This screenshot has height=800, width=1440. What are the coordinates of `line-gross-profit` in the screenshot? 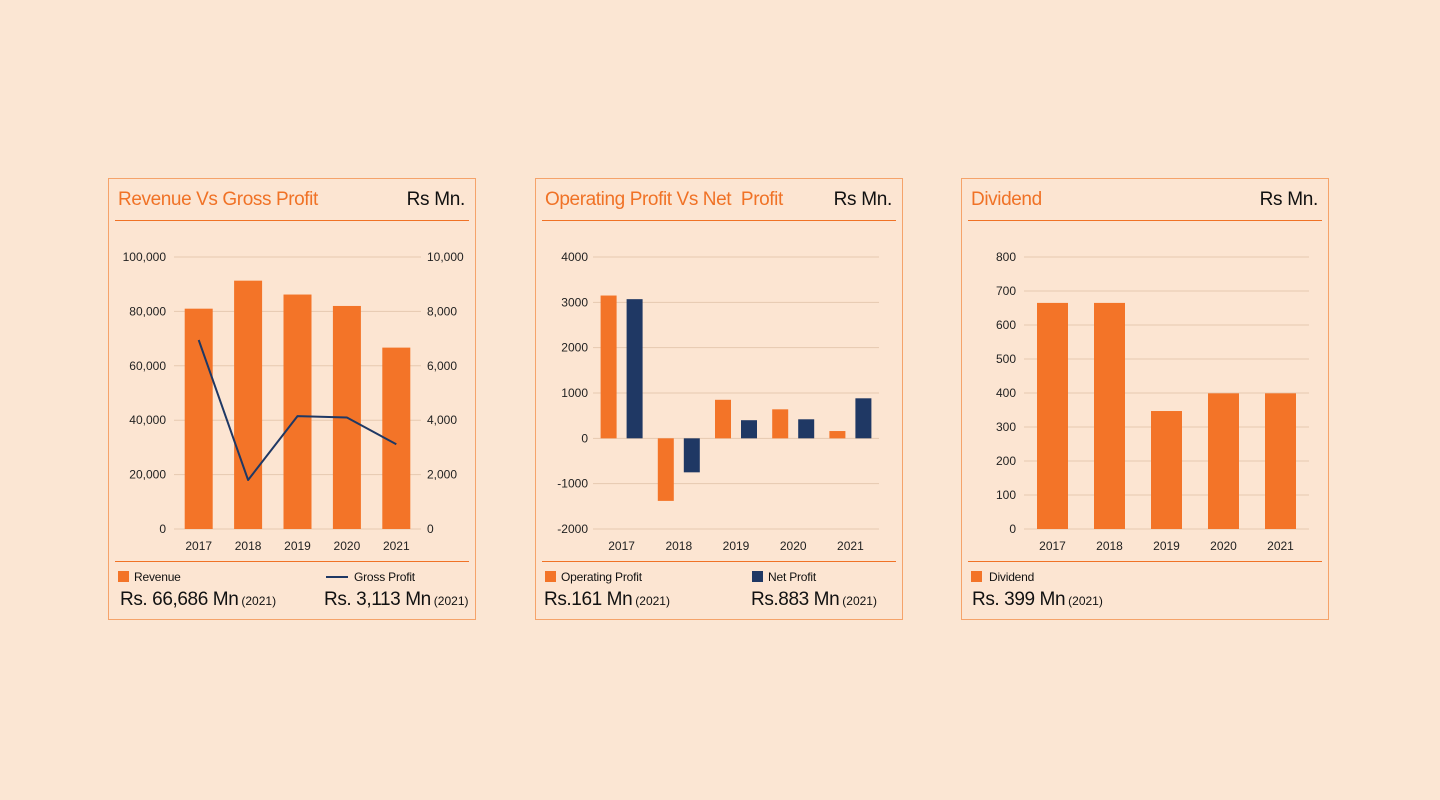 It's located at (297, 410).